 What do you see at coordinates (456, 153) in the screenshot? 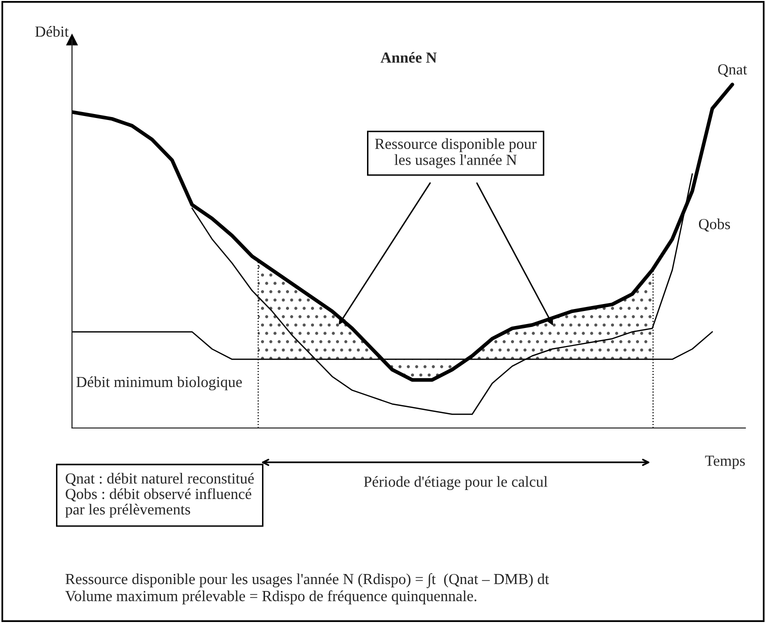
I see `annotation: Ressource disponible pour les usages l'année N` at bounding box center [456, 153].